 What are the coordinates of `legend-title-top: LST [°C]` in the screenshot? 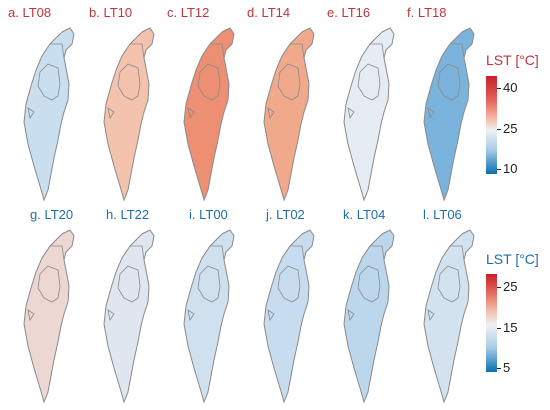 It's located at (512, 60).